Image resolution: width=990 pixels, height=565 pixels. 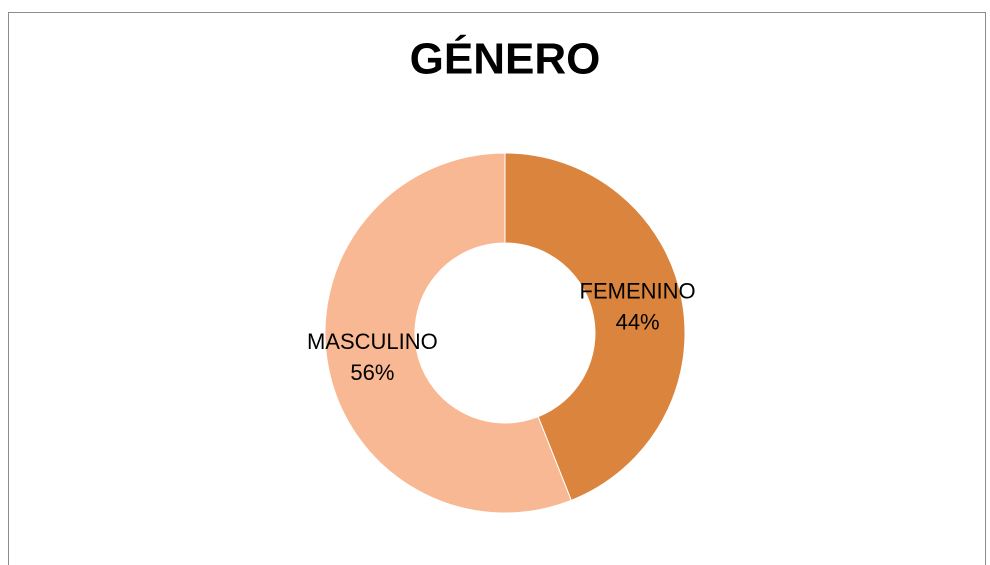 What do you see at coordinates (372, 372) in the screenshot?
I see `slice-value-label: 56%` at bounding box center [372, 372].